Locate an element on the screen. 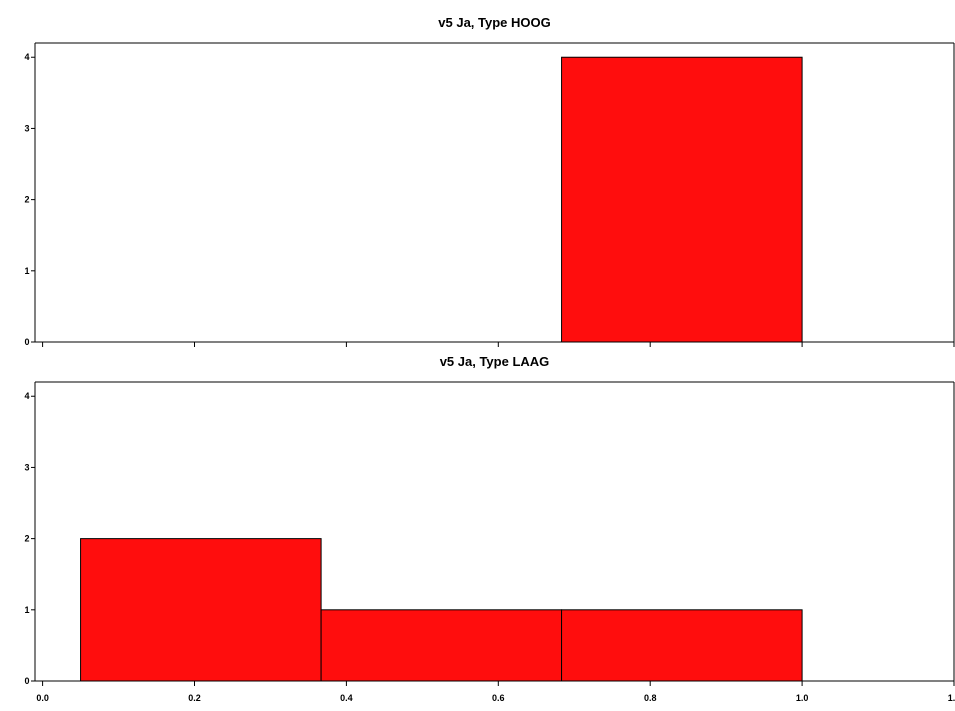 The width and height of the screenshot is (955, 711). panel-2-y-tick-label-0: 0 is located at coordinates (26, 681).